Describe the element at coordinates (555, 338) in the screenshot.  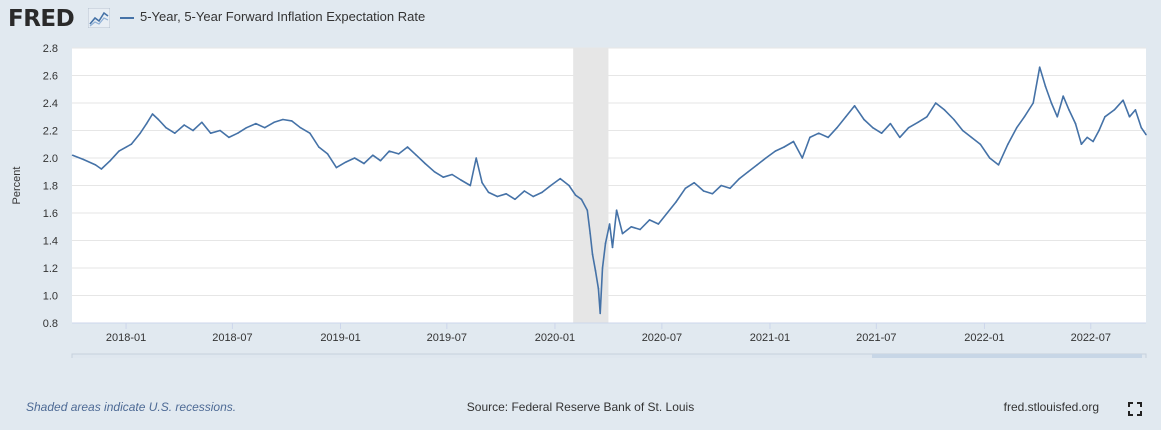
I see `x-tick-label: 2020-01` at that location.